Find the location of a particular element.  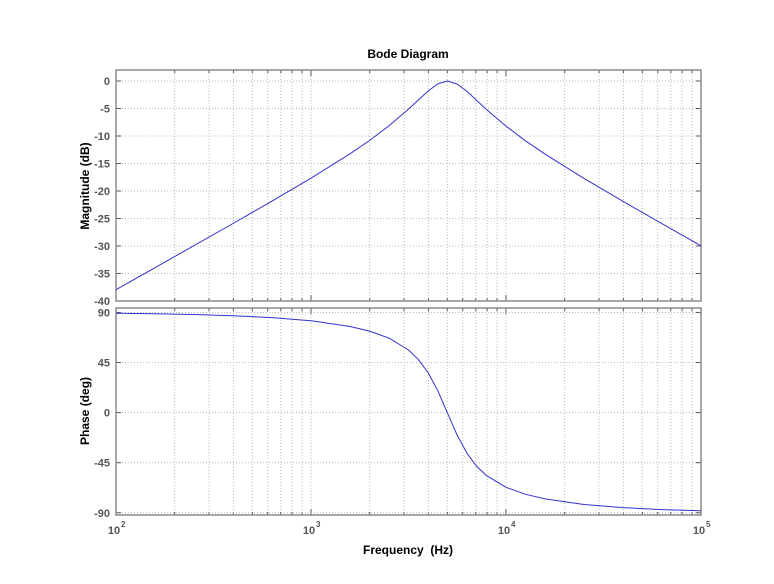

x-tick-exponent: 3 is located at coordinates (318, 524).